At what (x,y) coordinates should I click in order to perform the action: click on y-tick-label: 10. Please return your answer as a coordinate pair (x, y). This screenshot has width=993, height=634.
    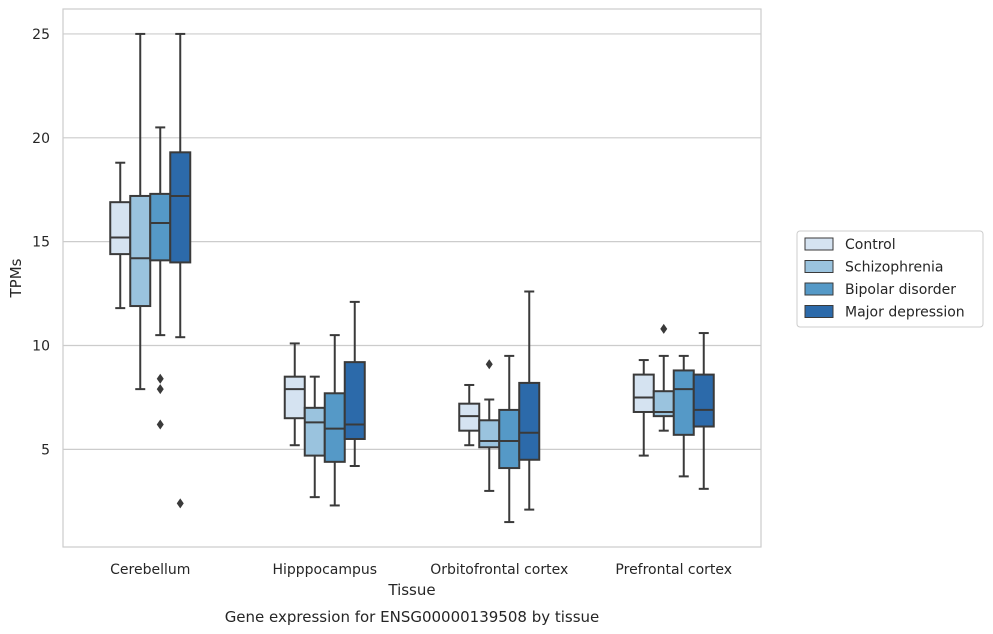
    Looking at the image, I should click on (41, 347).